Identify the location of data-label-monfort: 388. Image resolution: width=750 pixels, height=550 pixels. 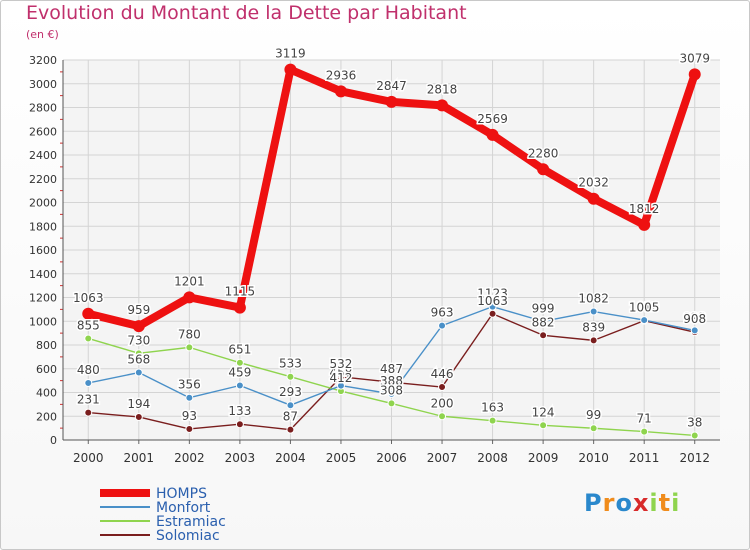
(391, 381).